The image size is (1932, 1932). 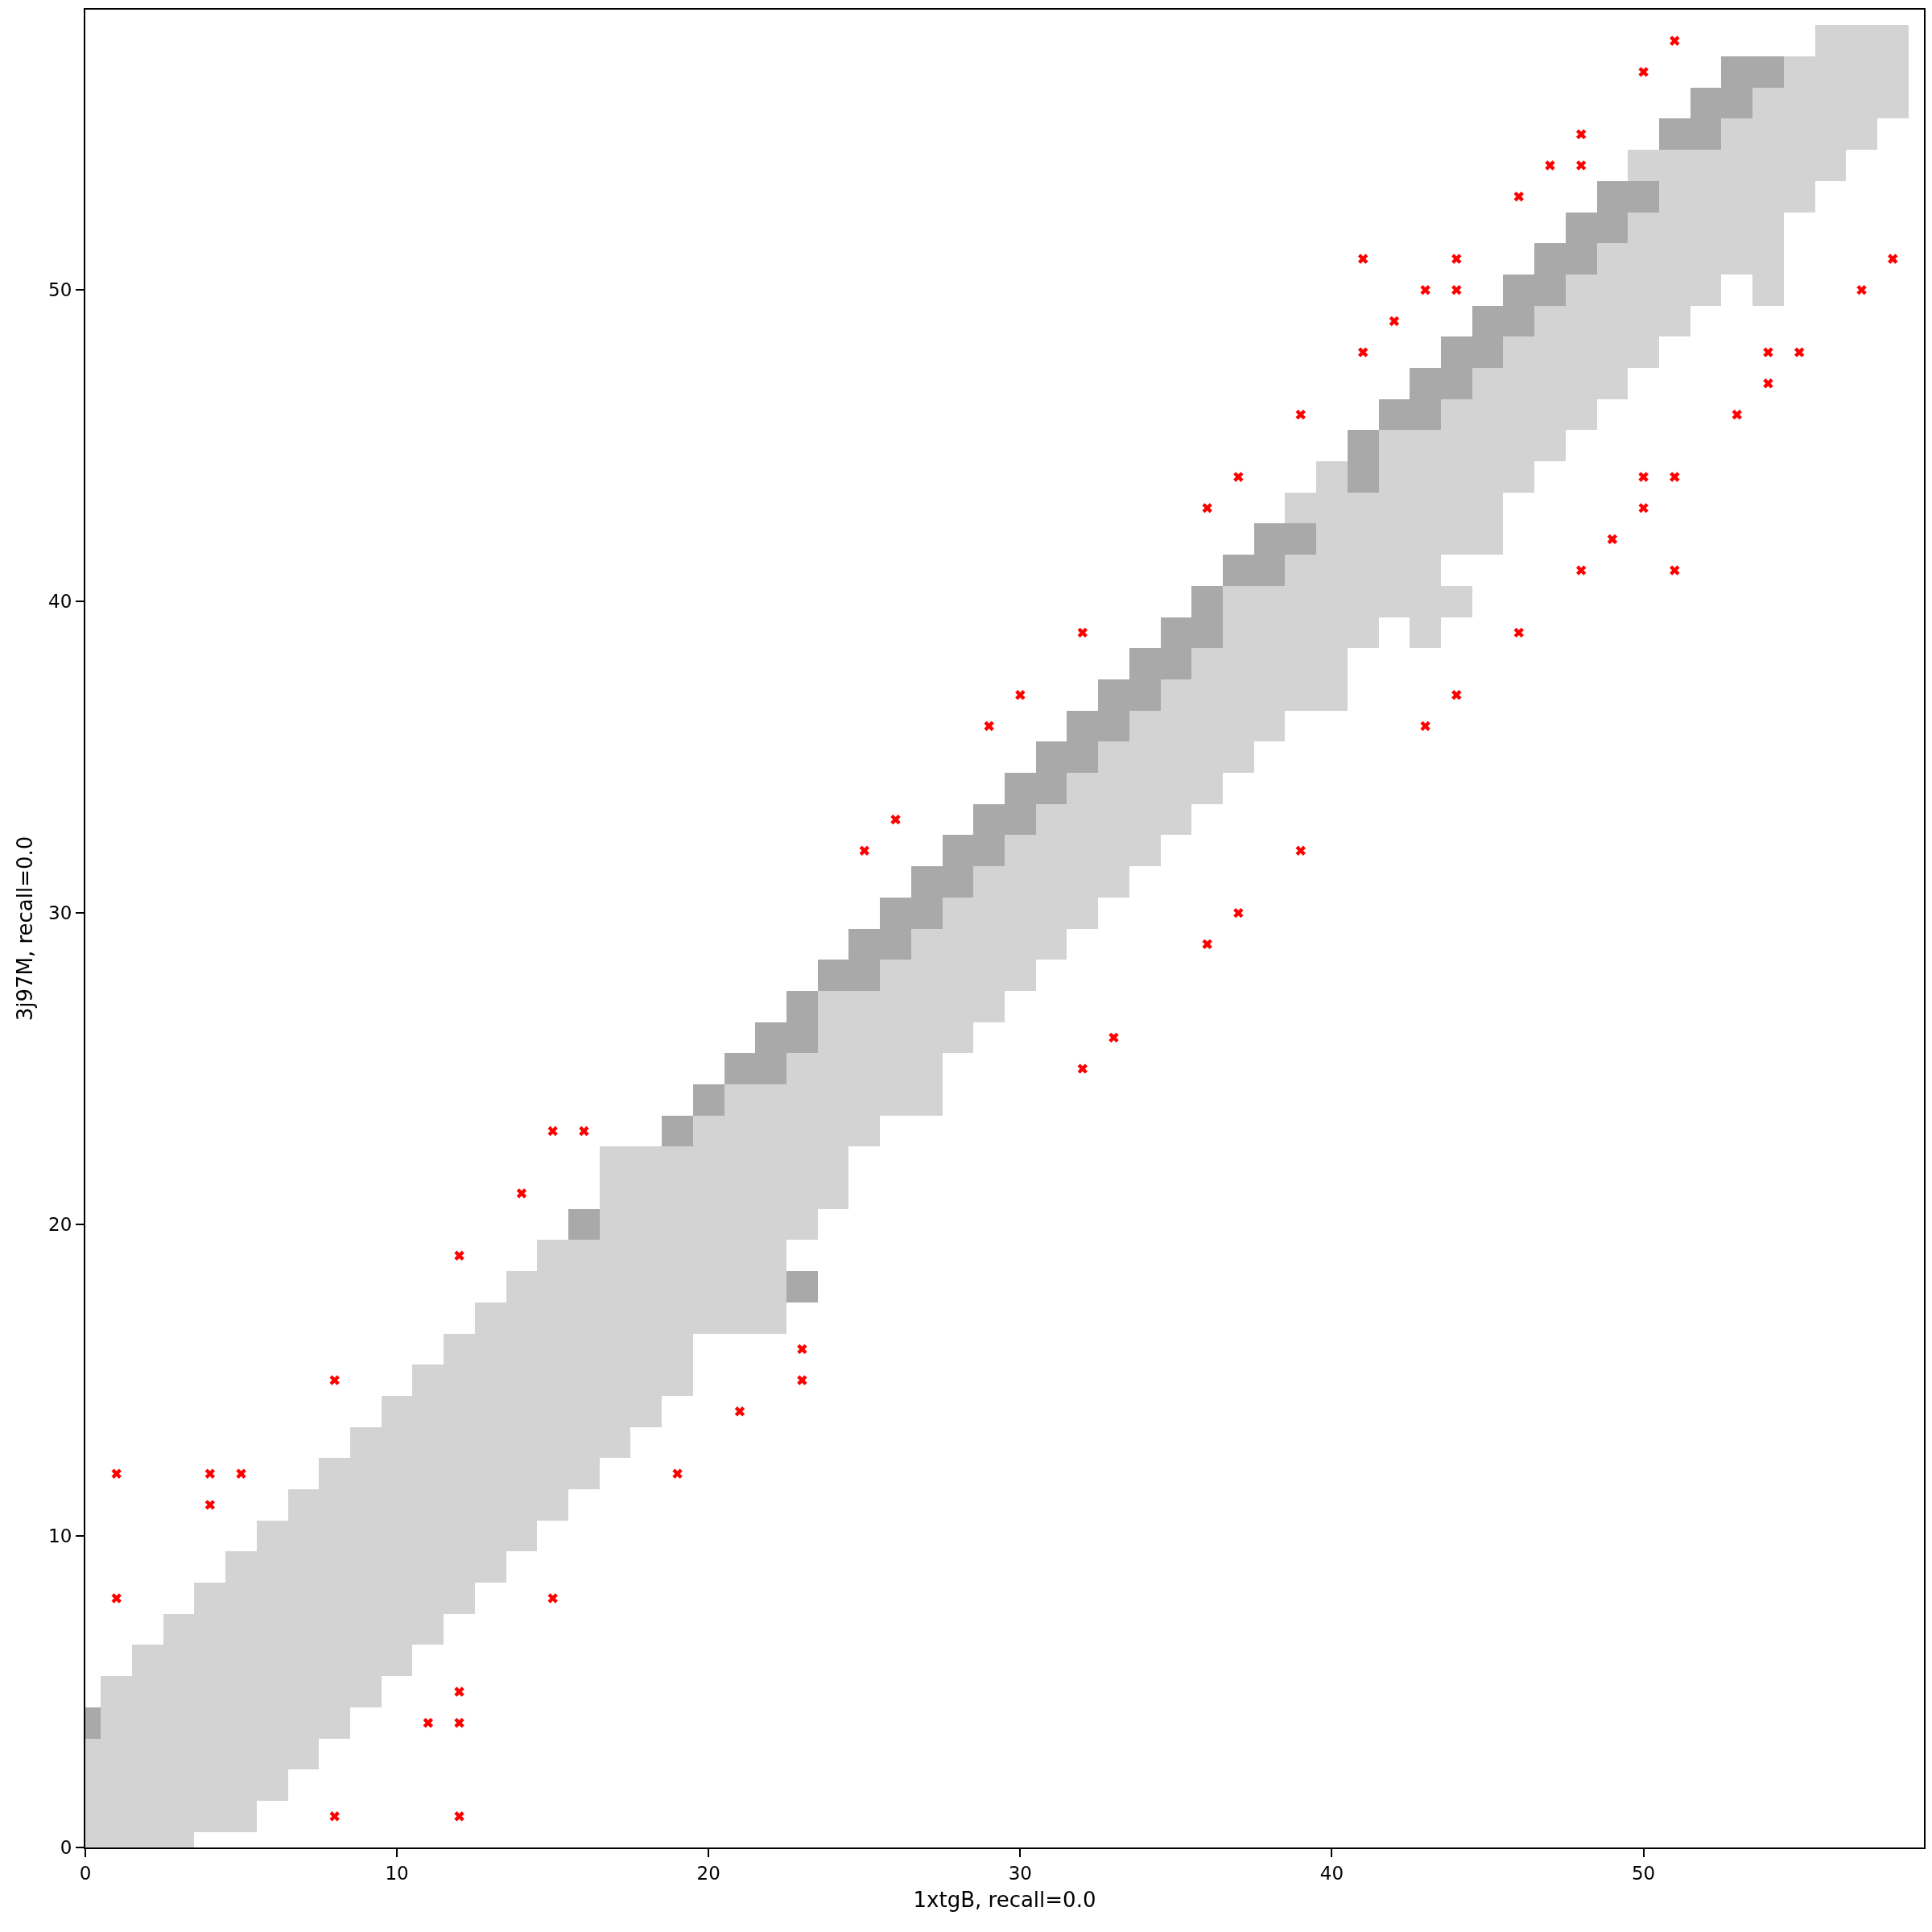 What do you see at coordinates (66, 1848) in the screenshot?
I see `y-tick-label: 0` at bounding box center [66, 1848].